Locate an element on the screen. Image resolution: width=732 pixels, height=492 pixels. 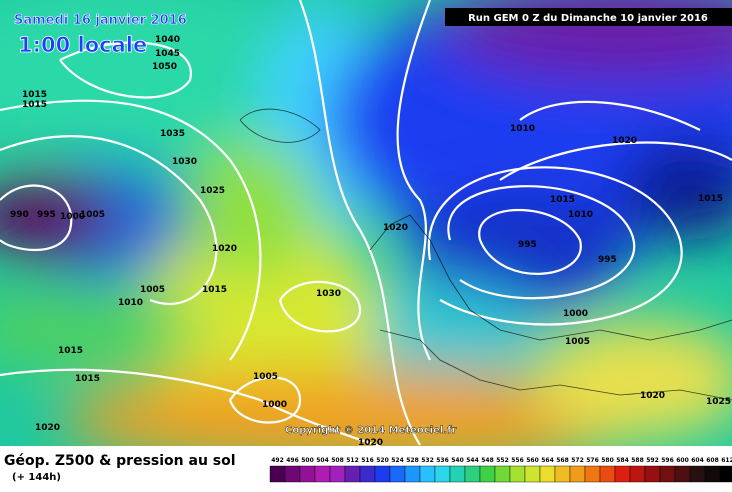
legend-tick-label: 544 is located at coordinates (472, 460).